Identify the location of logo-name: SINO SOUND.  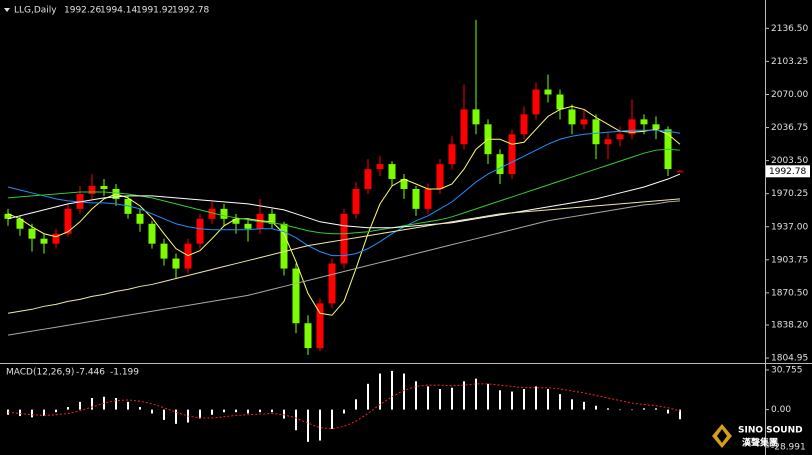
(770, 431).